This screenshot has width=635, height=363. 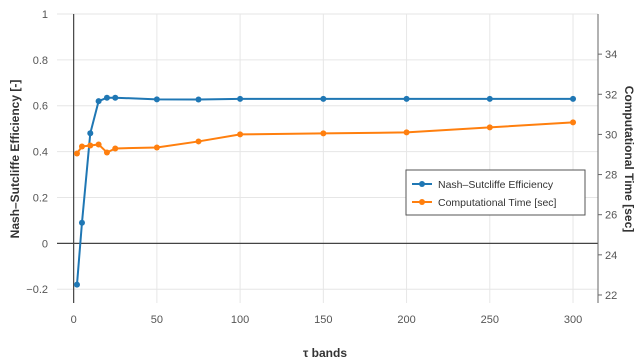 I want to click on y-left-tick-label: 0.2, so click(x=40, y=198).